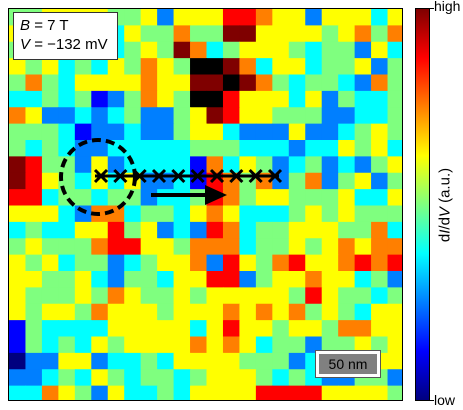  What do you see at coordinates (422, 204) in the screenshot?
I see `colorbar` at bounding box center [422, 204].